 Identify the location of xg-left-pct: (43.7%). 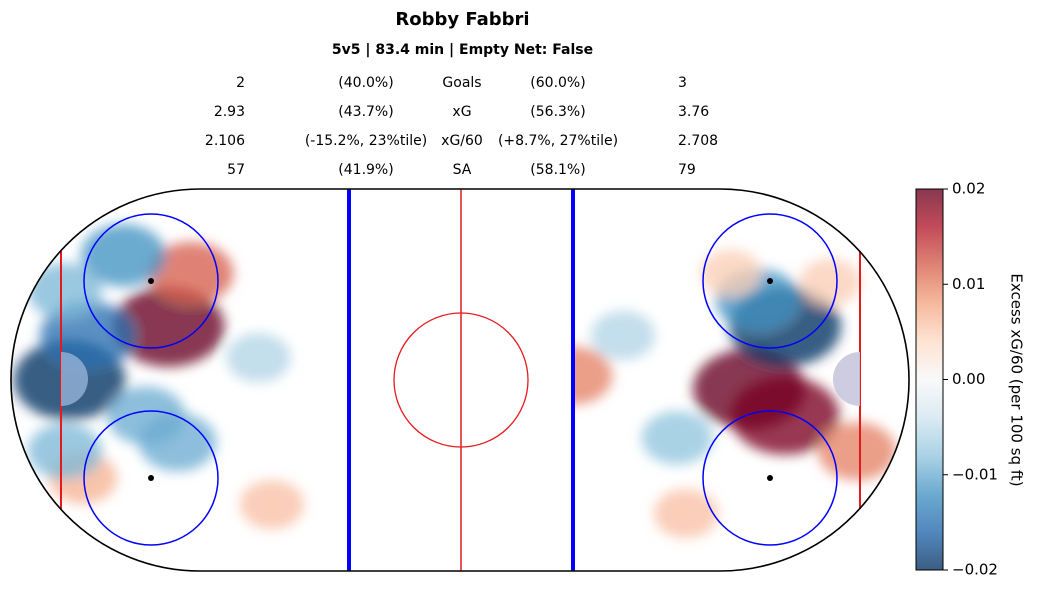
(366, 112).